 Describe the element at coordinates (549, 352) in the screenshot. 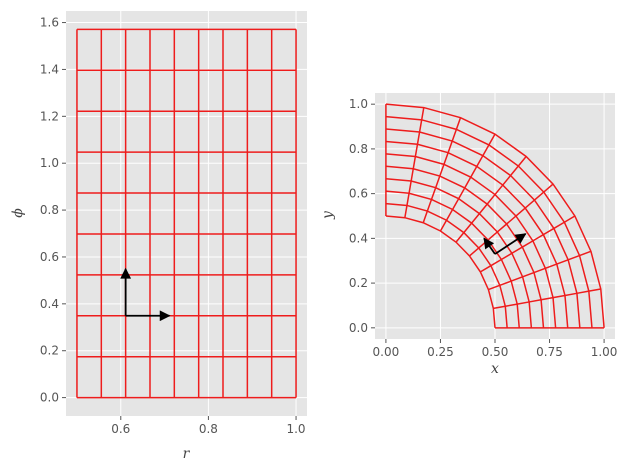

I see `x-tick-label: 0.75` at that location.